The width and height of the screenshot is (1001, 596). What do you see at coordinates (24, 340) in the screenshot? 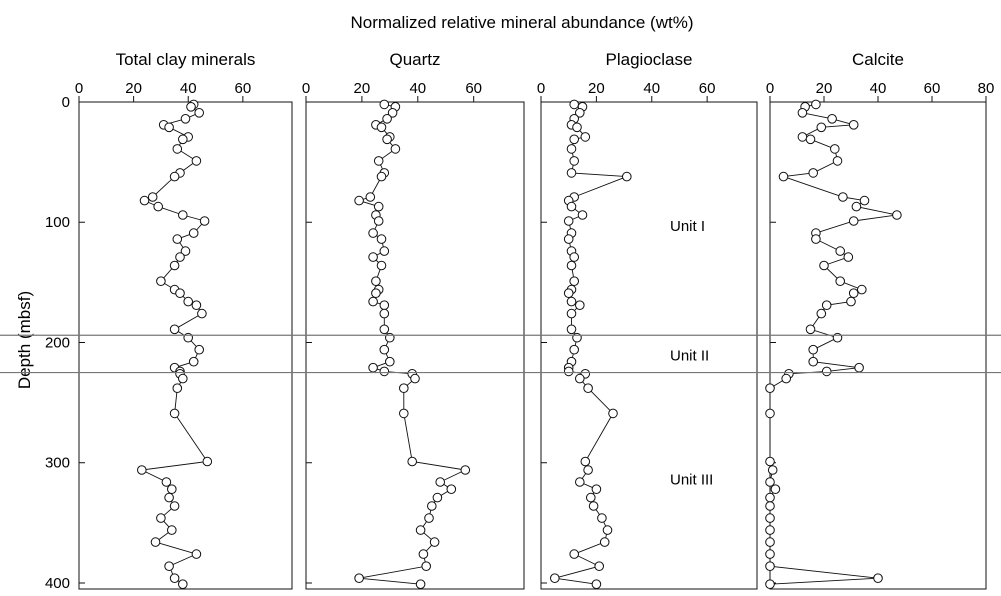
I see `y-axis-label: Depth (mbsf)` at bounding box center [24, 340].